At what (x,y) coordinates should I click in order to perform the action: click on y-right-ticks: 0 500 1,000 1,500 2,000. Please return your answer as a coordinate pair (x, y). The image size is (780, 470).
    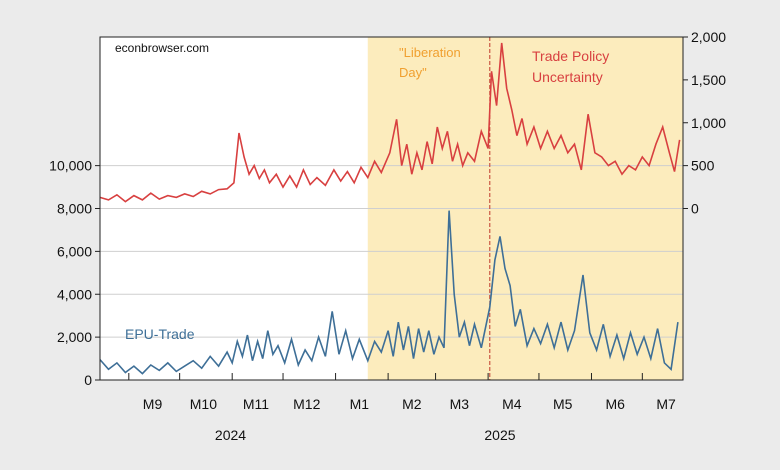
    Looking at the image, I should click on (704, 123).